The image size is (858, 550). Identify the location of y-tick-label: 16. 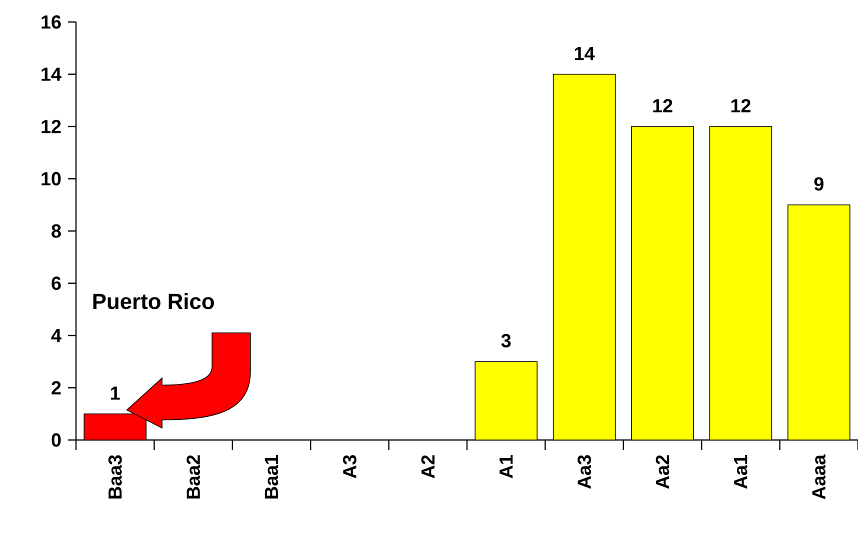
(51, 22).